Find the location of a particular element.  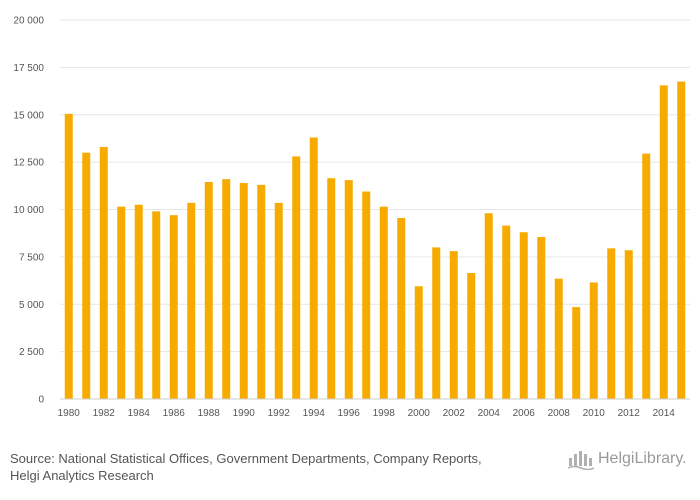

source-line-2: Helgi Analytics Research is located at coordinates (82, 475).